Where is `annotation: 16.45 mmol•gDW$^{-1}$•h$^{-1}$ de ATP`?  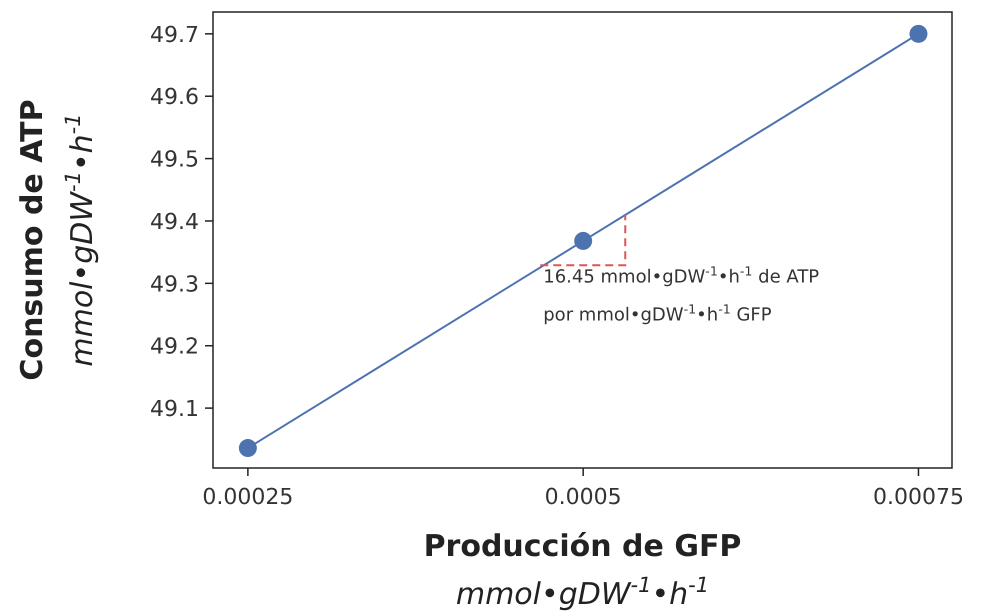 annotation: 16.45 mmol•gDW$^{-1}$•h$^{-1}$ de ATP is located at coordinates (681, 275).